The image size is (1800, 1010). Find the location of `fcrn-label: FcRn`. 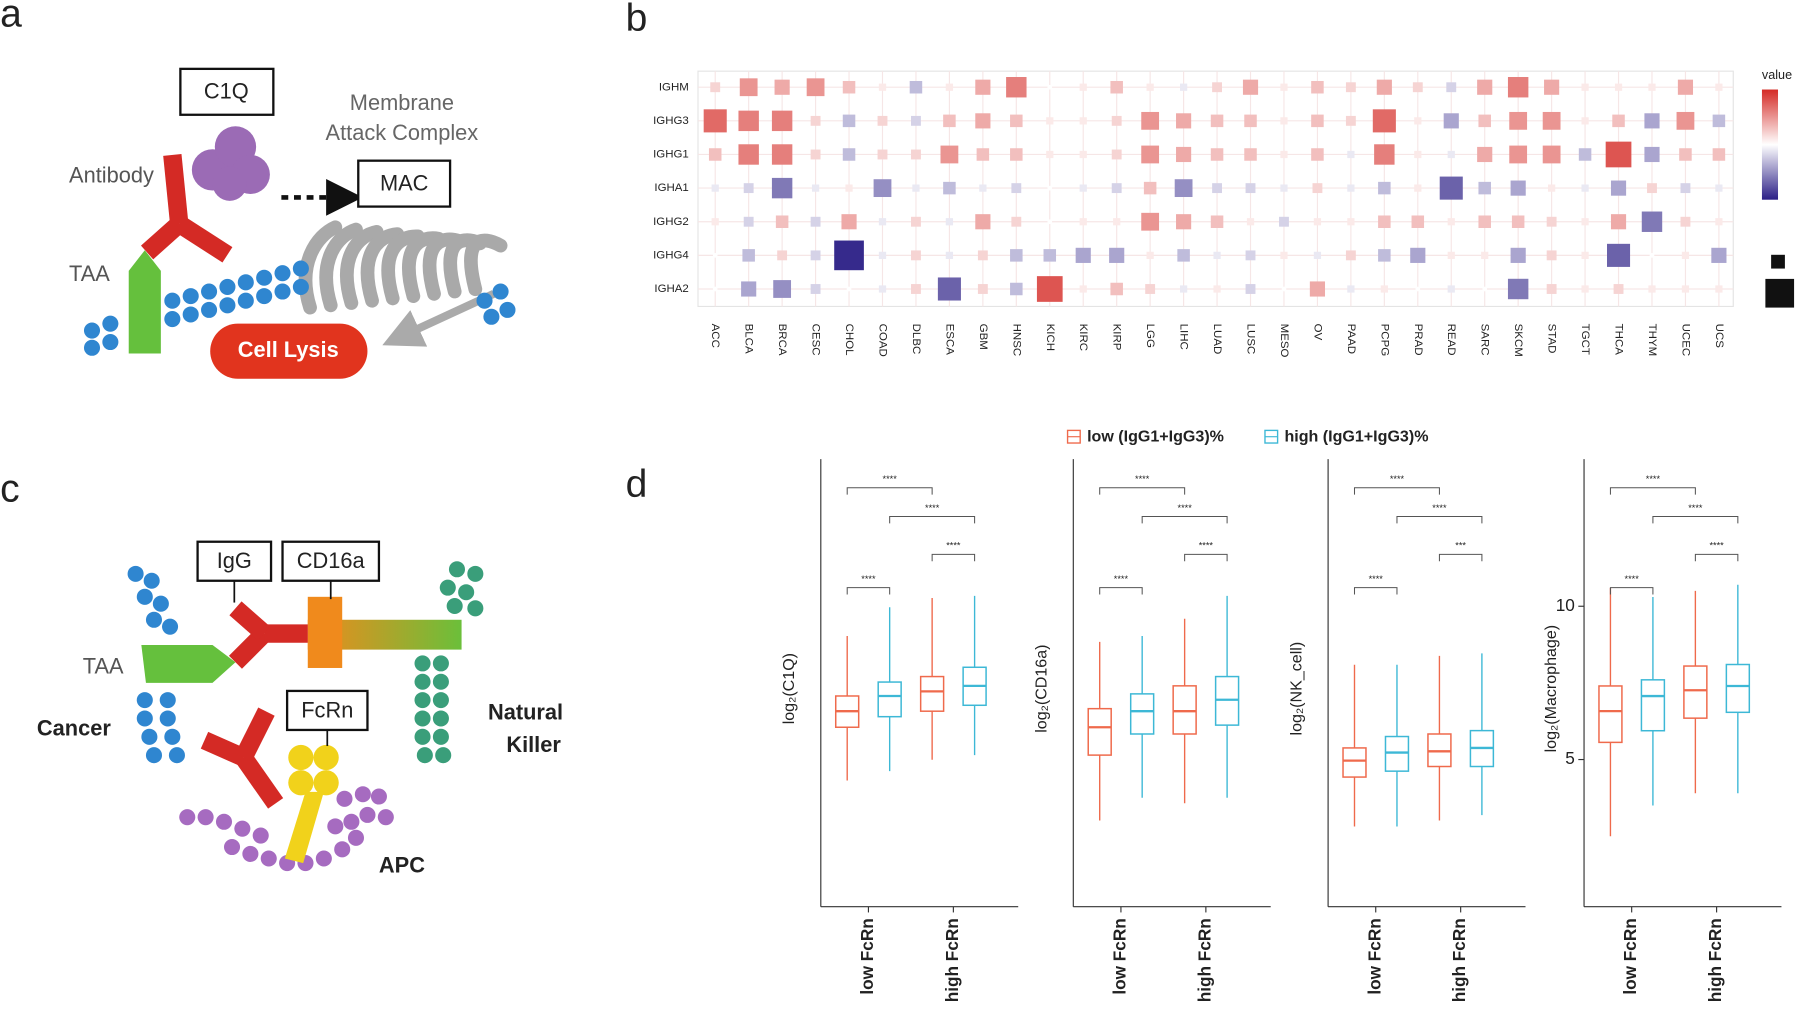

fcrn-label: FcRn is located at coordinates (327, 709).